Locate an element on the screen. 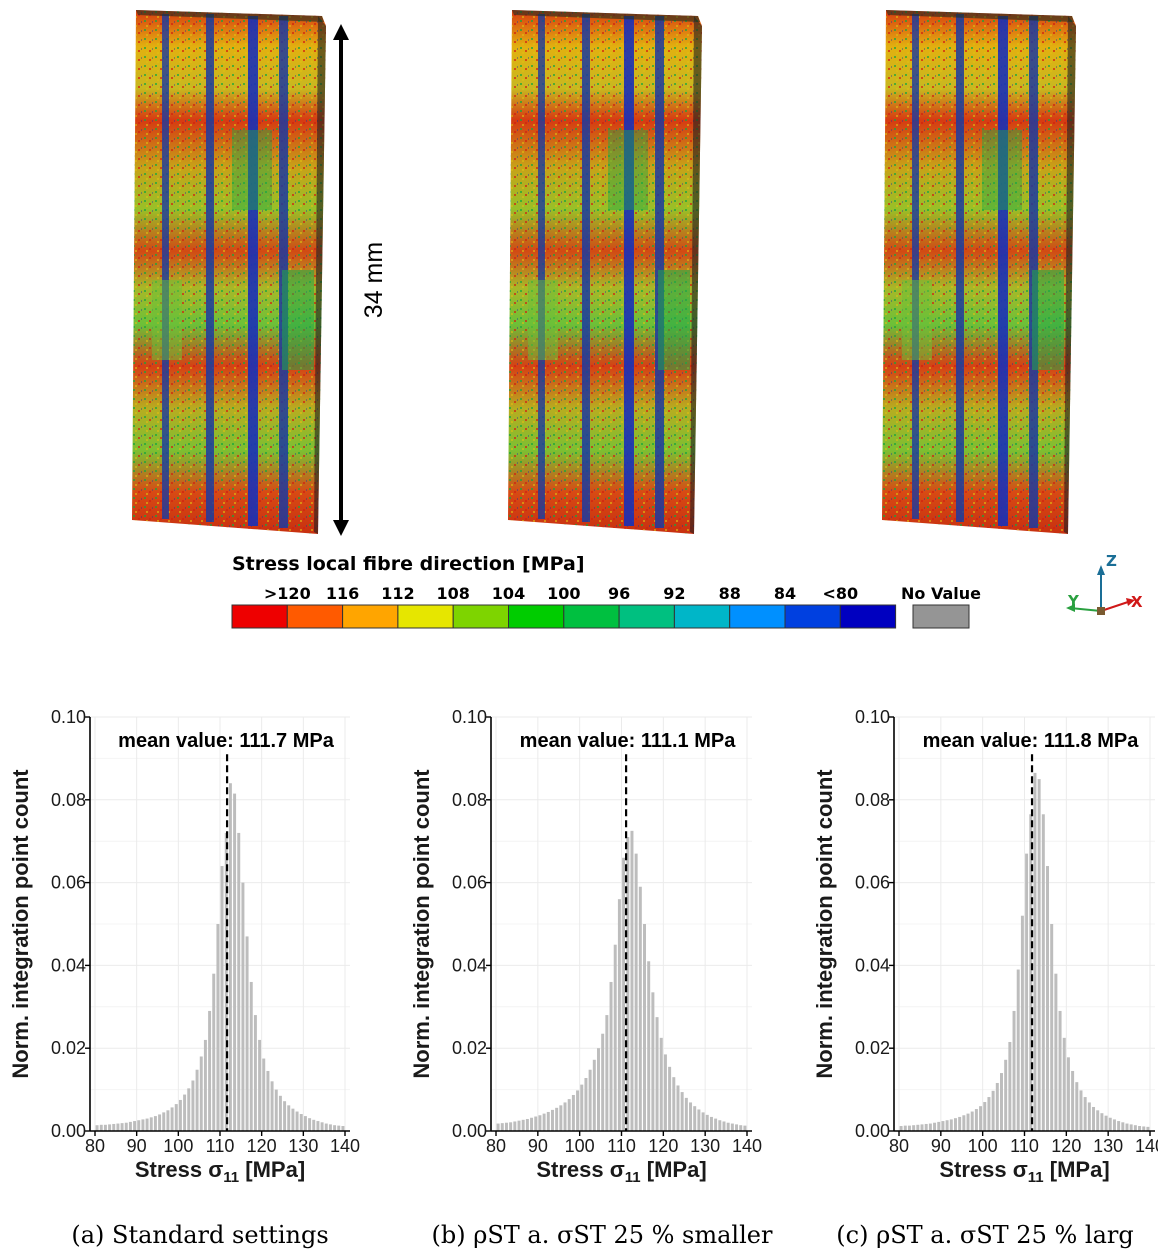  colorbar-title: Stress local fibre direction [MPa] is located at coordinates (408, 564).